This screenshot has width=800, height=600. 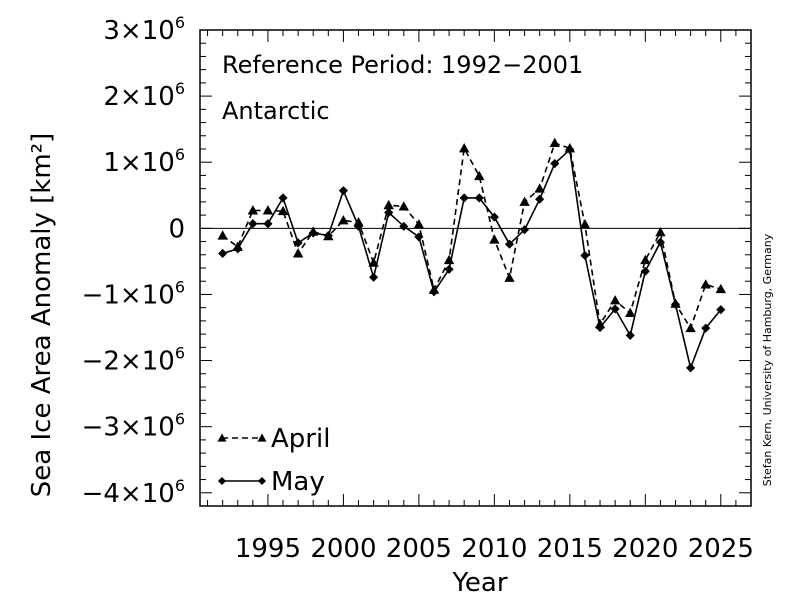 I want to click on y-tick-label: 2×10⁶, so click(x=144, y=95).